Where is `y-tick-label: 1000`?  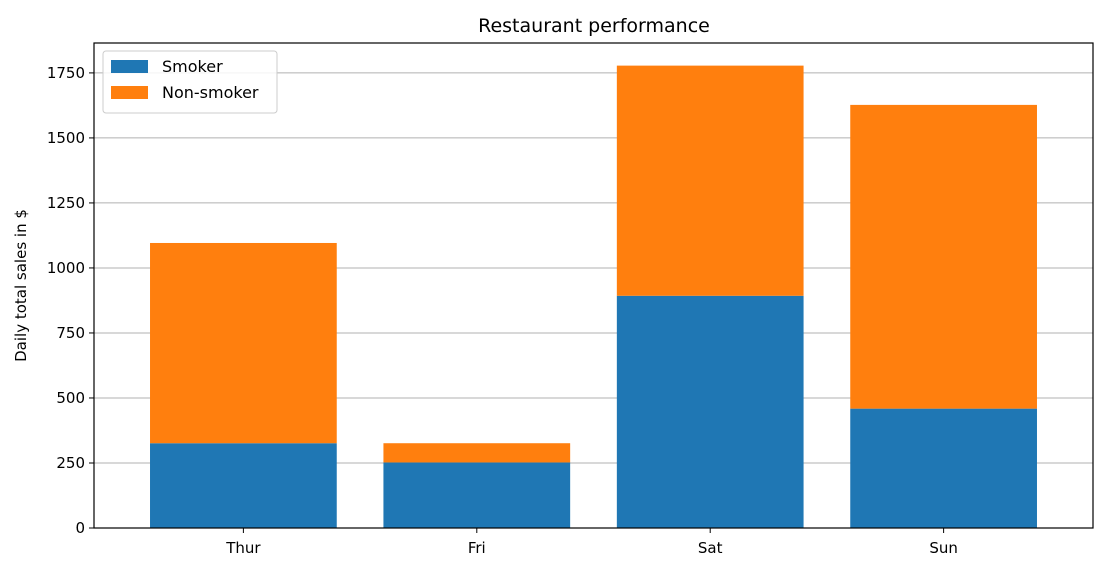 y-tick-label: 1000 is located at coordinates (66, 268).